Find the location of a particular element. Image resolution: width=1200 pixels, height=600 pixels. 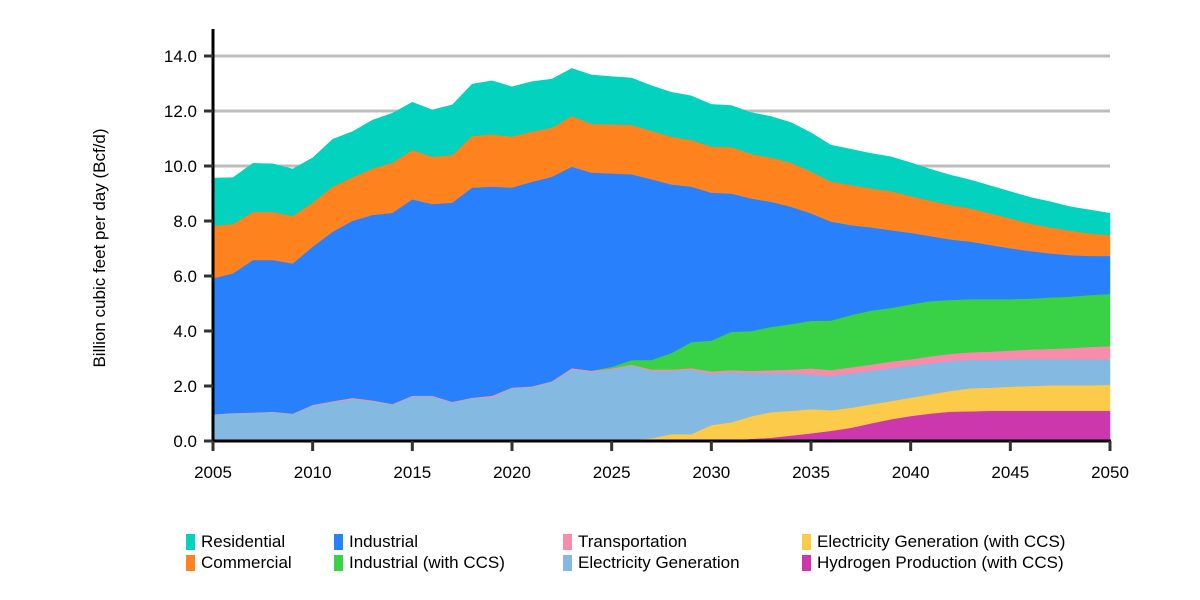

legend-label: Residential is located at coordinates (243, 541).